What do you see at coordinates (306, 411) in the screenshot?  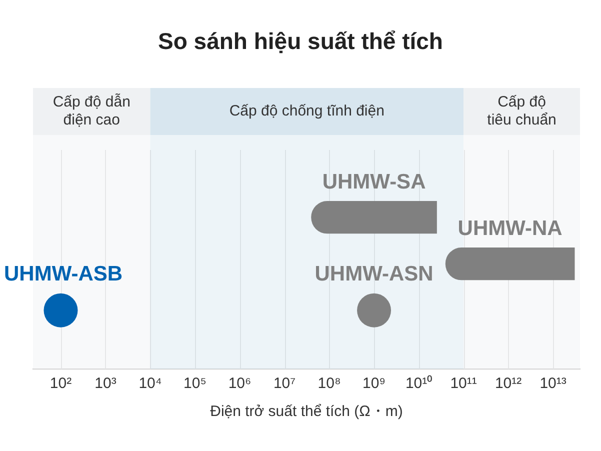 I see `x-axis-title: Điện trở suất thể tích (Ω・m)` at bounding box center [306, 411].